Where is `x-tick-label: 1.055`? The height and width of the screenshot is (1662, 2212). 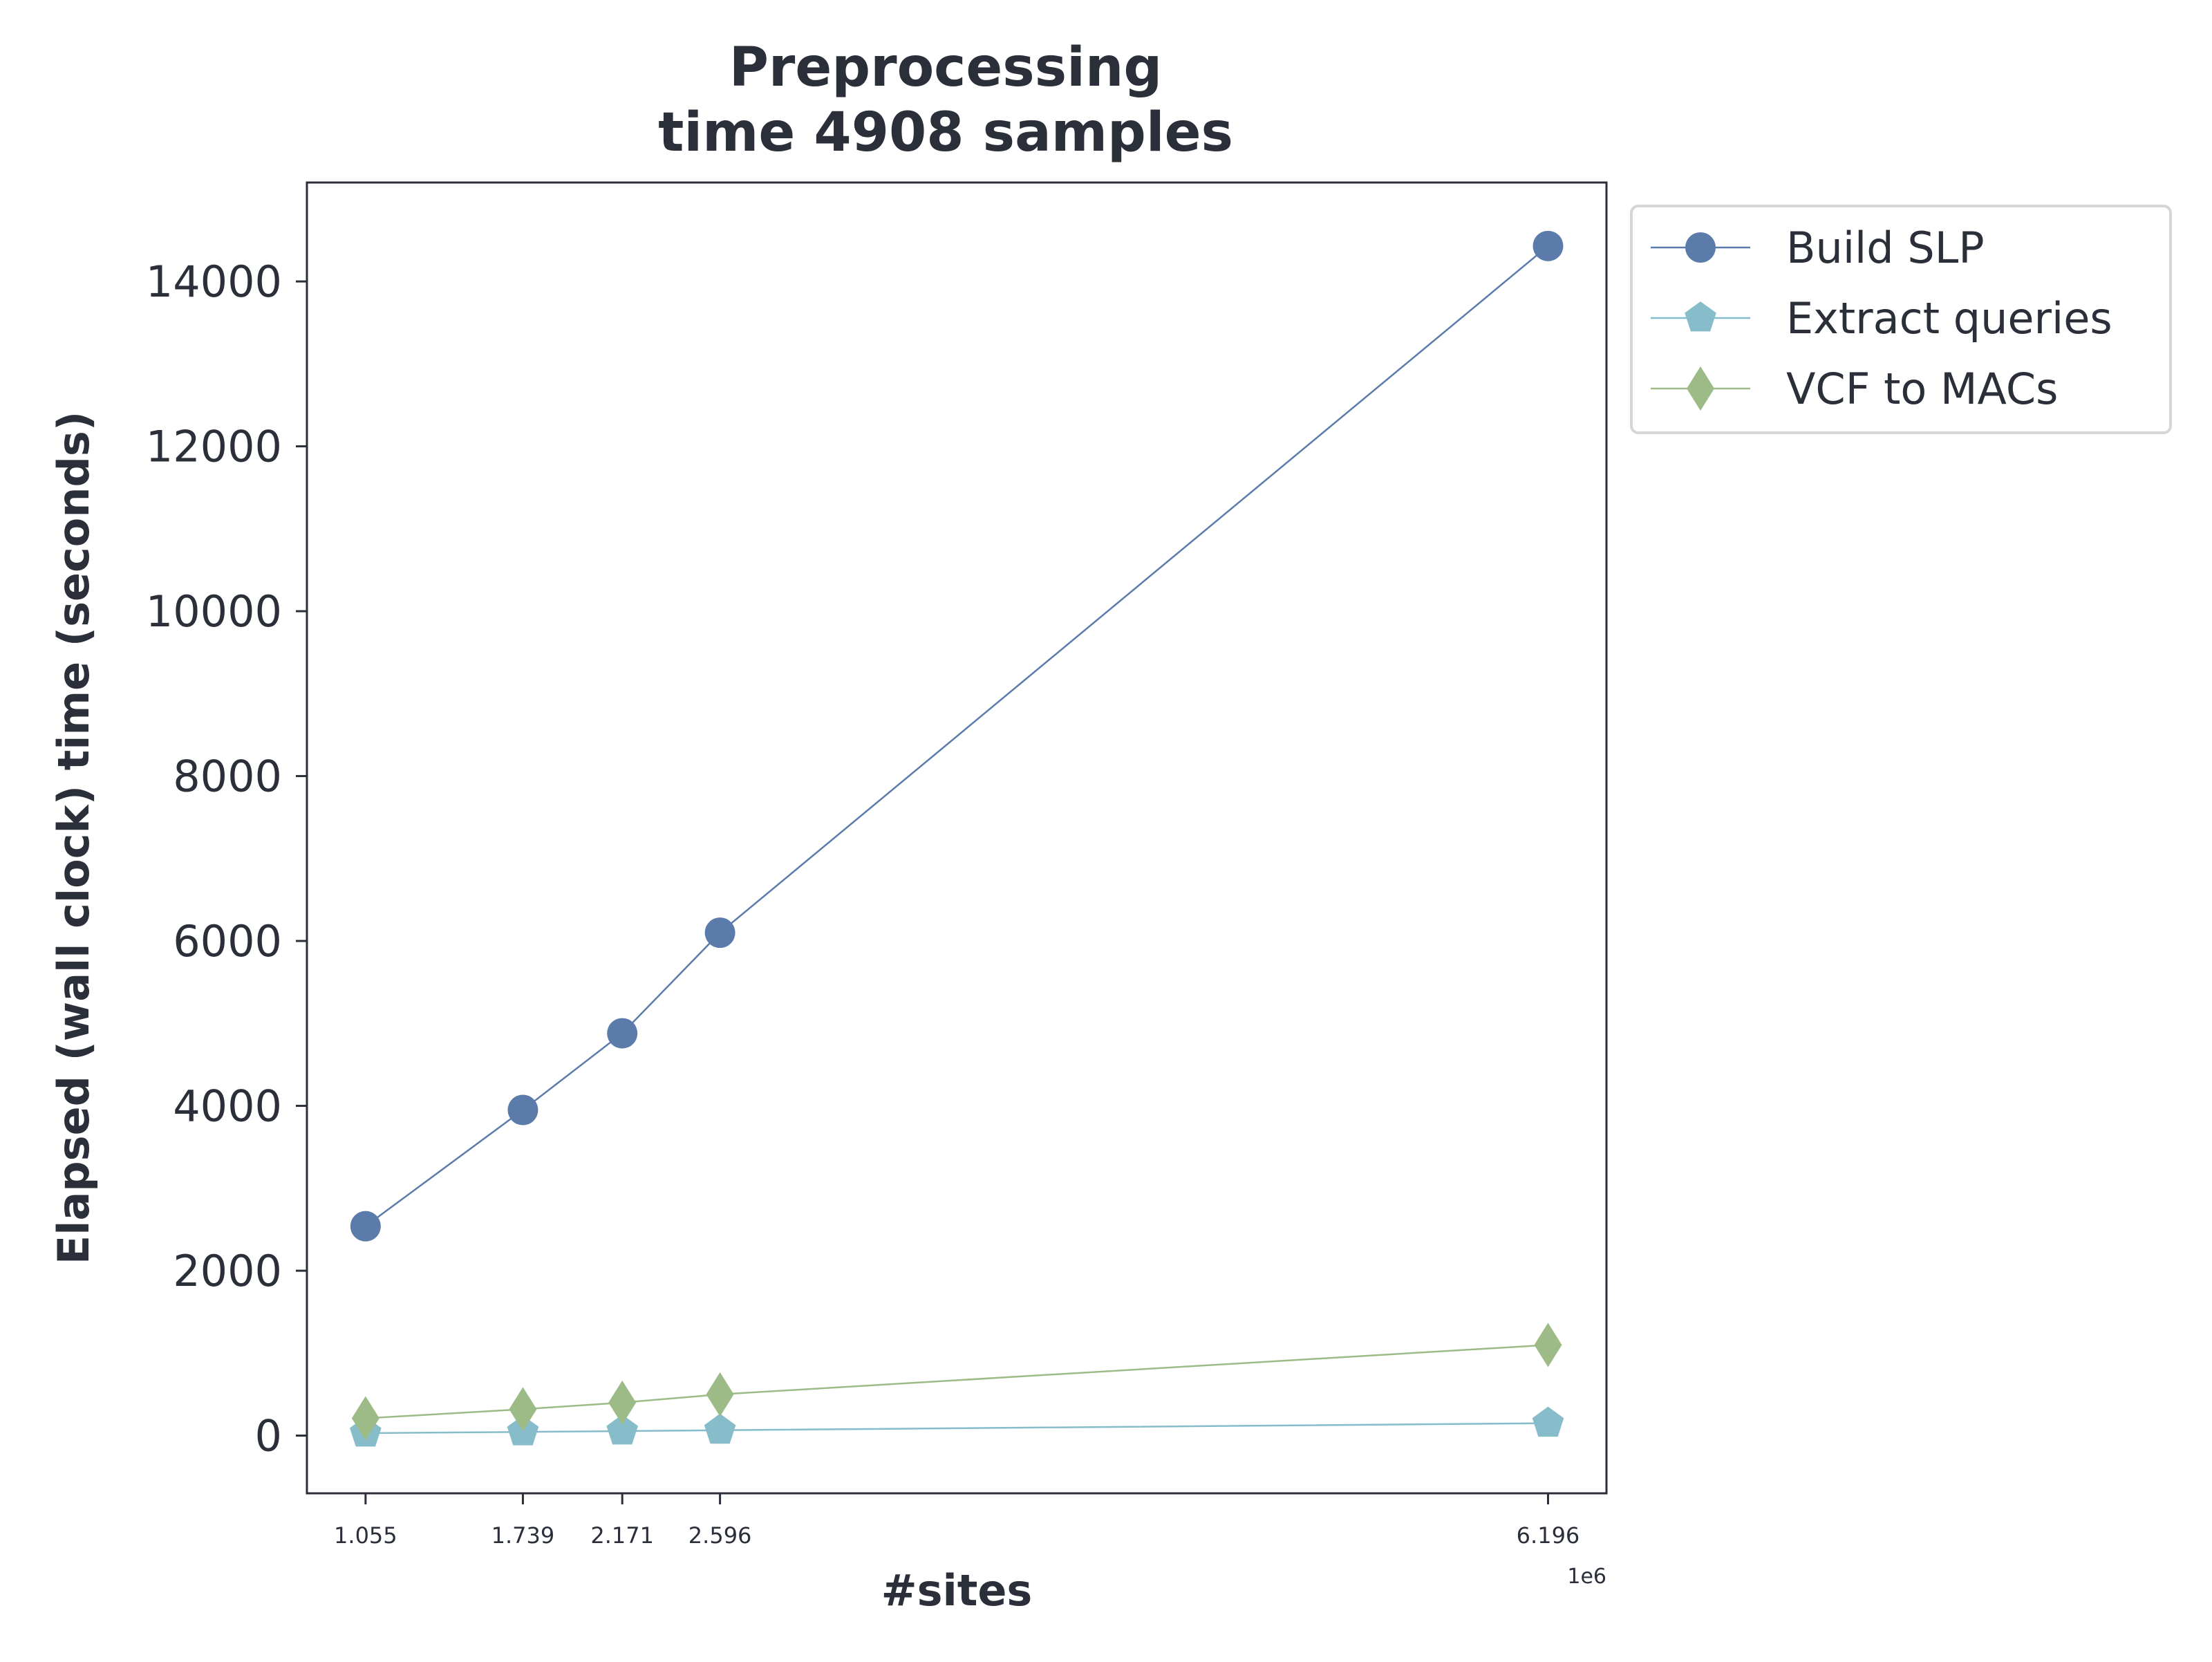
x-tick-label: 1.055 is located at coordinates (365, 1535).